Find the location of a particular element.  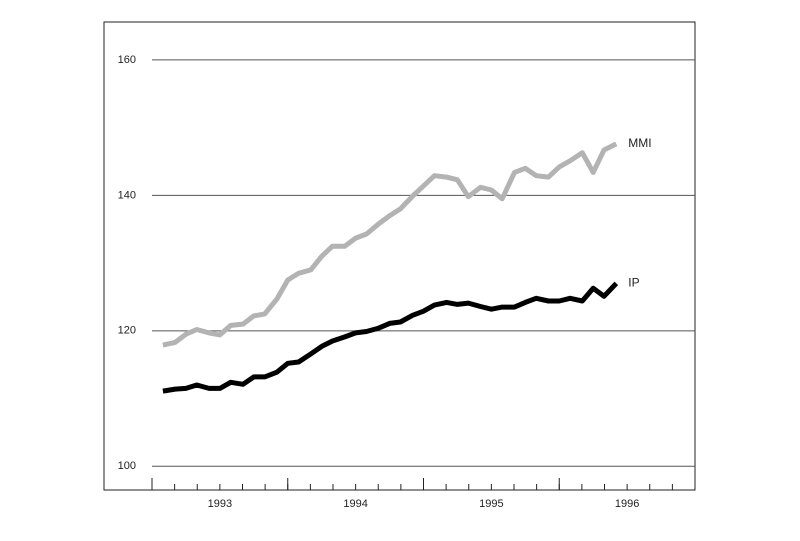

series-line is located at coordinates (390, 337).